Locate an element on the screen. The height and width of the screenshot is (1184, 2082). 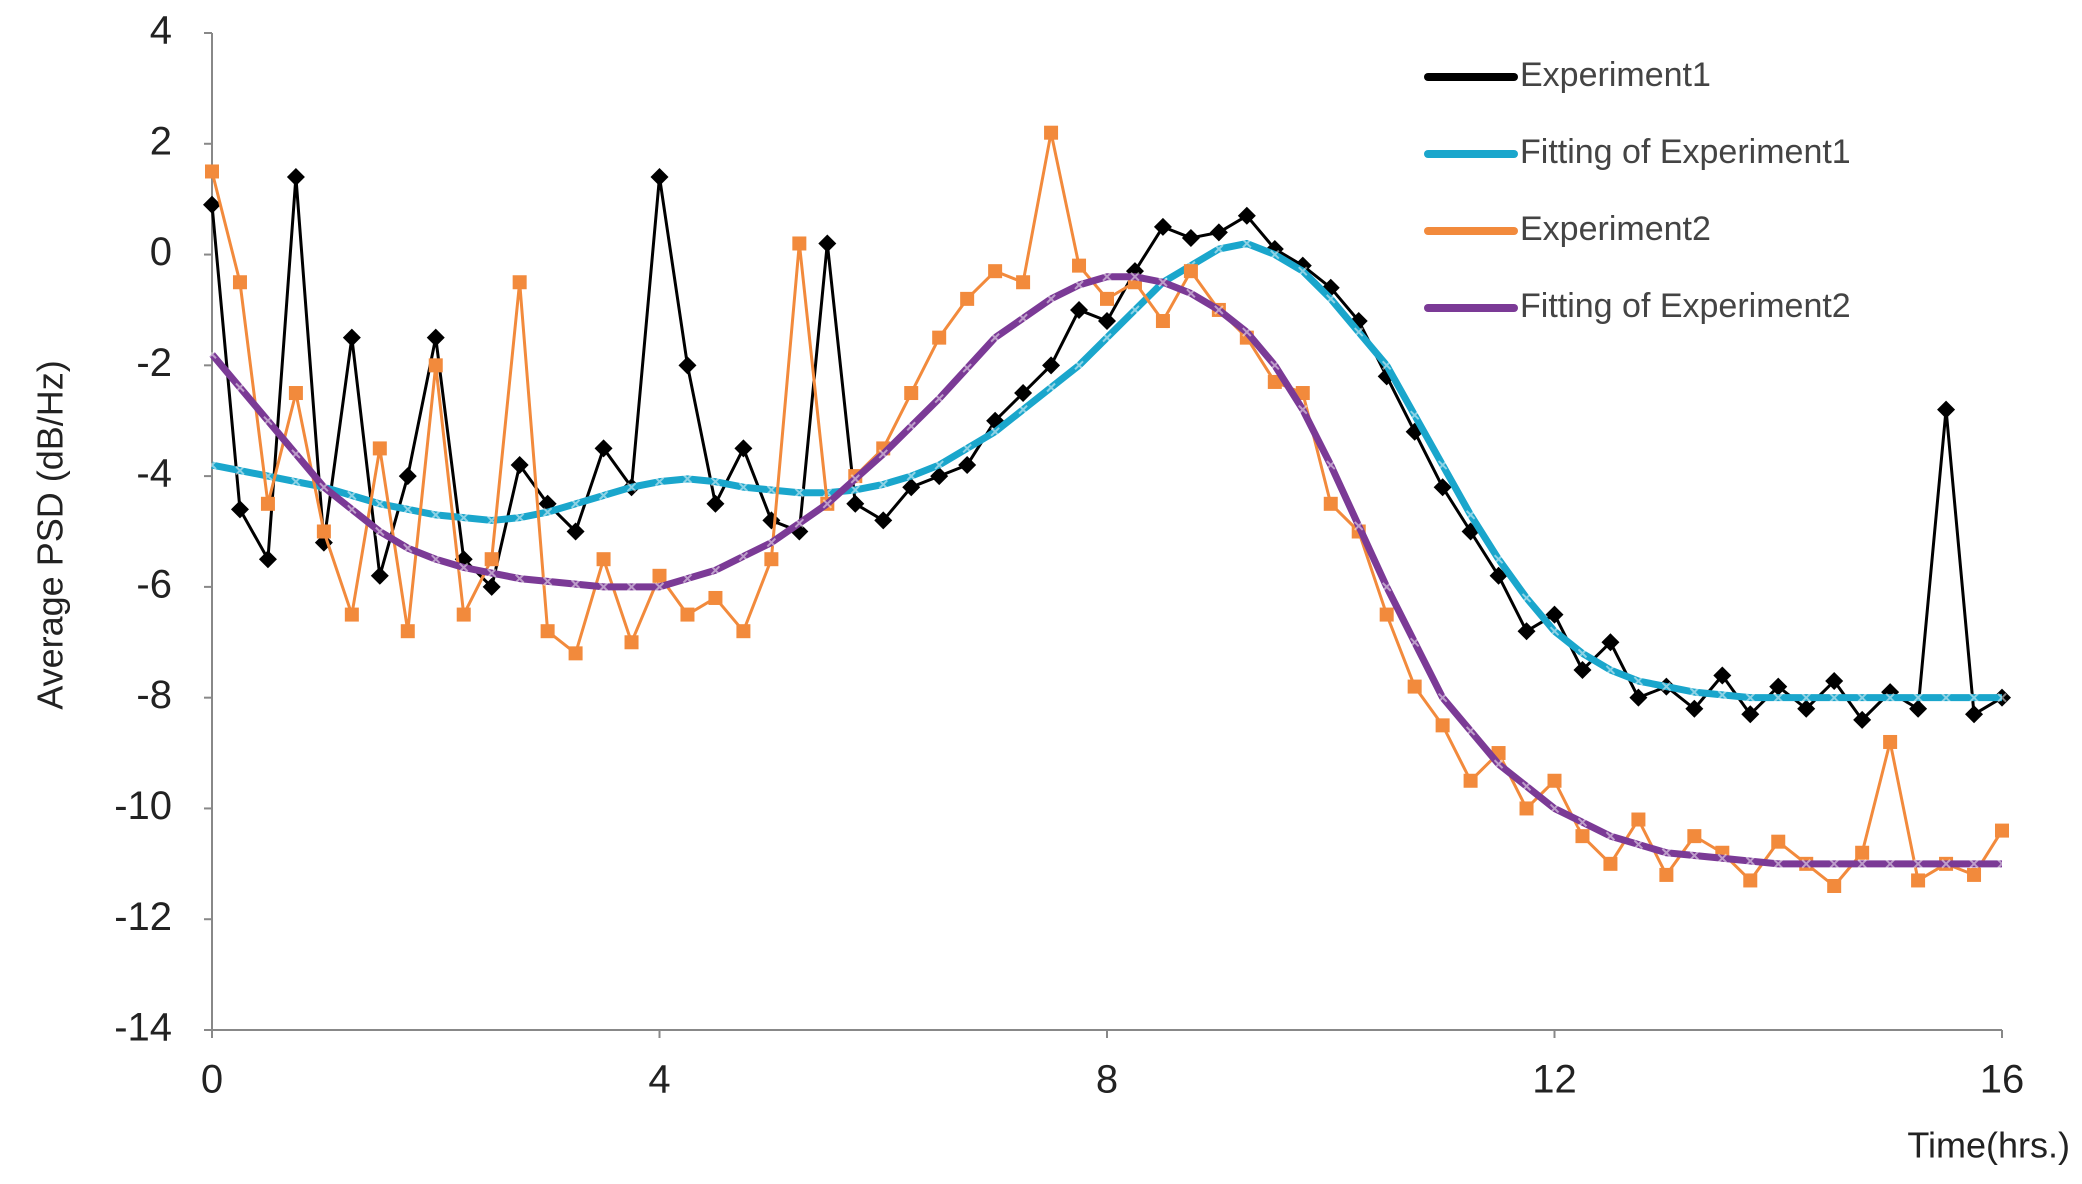
y-tick-label: -2 is located at coordinates (154, 363).